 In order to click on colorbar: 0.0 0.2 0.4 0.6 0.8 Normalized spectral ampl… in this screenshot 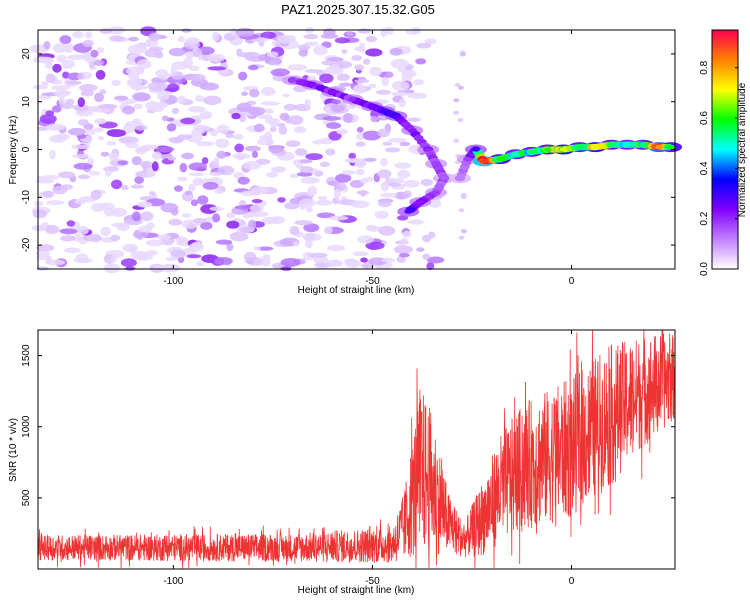, I will do `click(723, 152)`.